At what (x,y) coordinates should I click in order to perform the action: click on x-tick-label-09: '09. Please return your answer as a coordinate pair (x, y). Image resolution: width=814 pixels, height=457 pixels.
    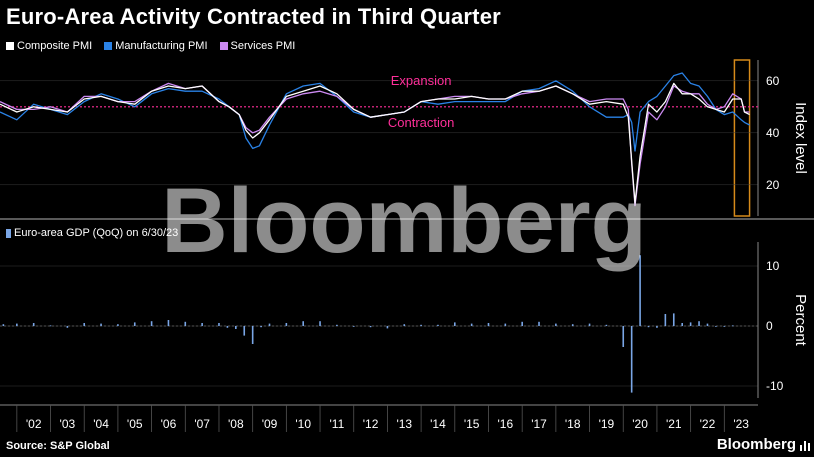
    Looking at the image, I should click on (270, 424).